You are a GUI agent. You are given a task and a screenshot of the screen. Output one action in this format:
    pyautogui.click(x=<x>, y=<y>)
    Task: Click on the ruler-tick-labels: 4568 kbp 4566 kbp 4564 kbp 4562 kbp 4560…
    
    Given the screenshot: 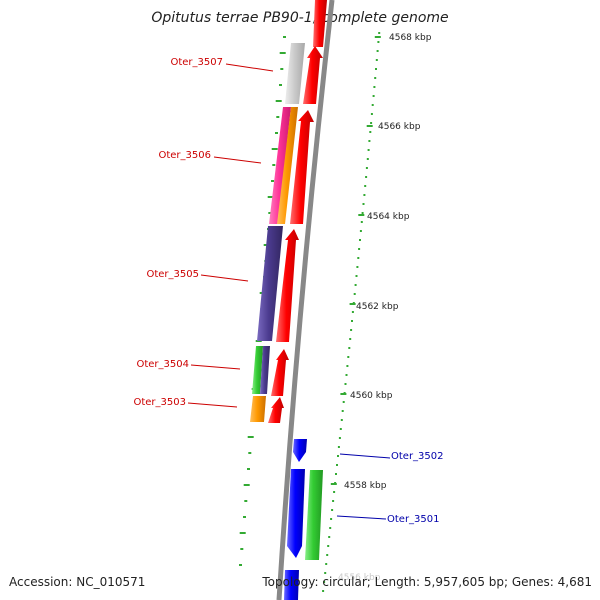 What is the action you would take?
    pyautogui.click(x=385, y=308)
    